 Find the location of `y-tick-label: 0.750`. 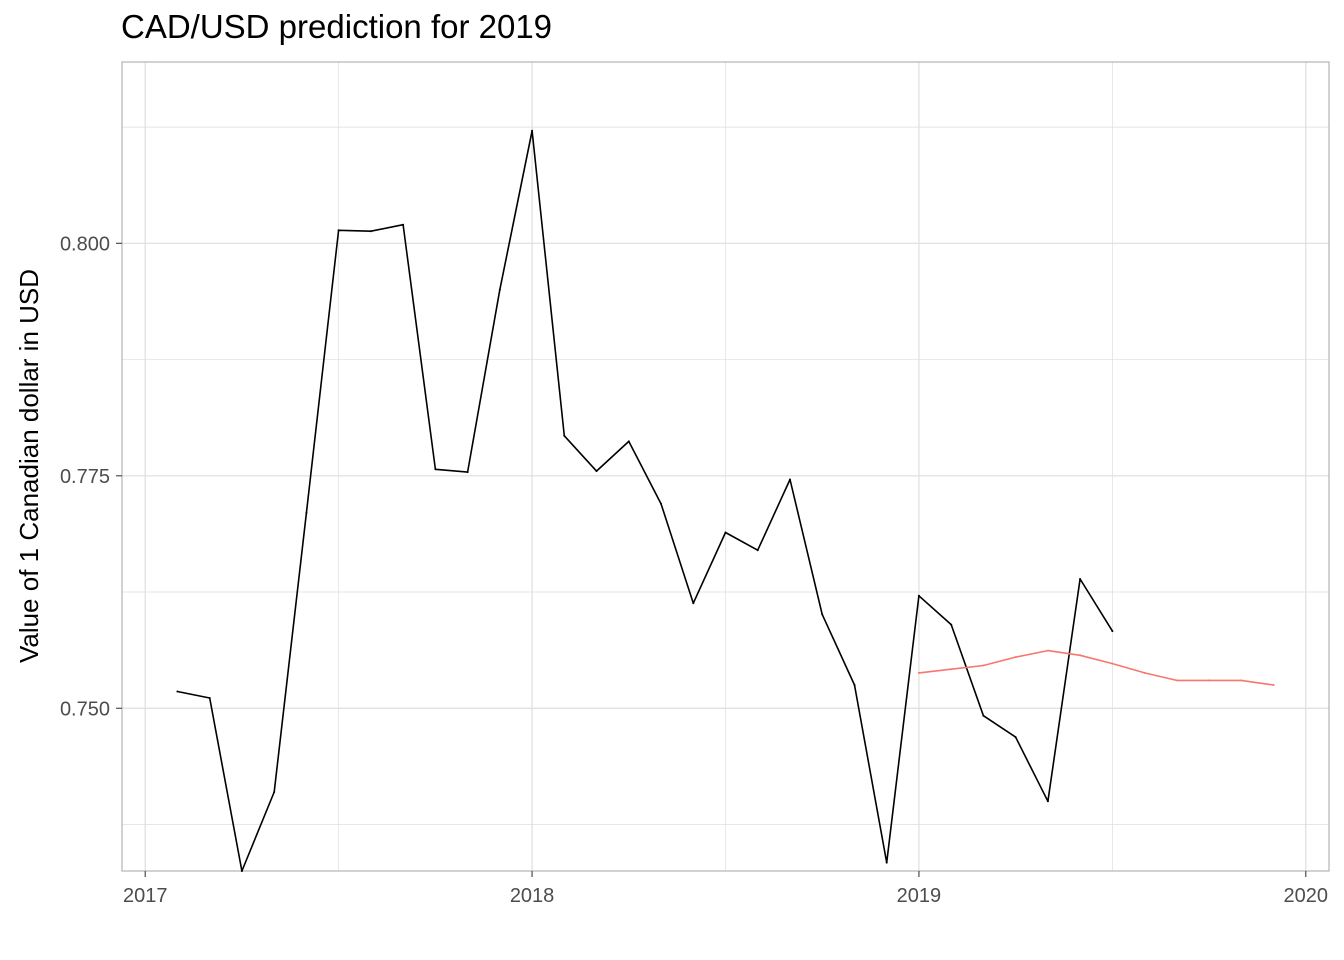

y-tick-label: 0.750 is located at coordinates (85, 709).